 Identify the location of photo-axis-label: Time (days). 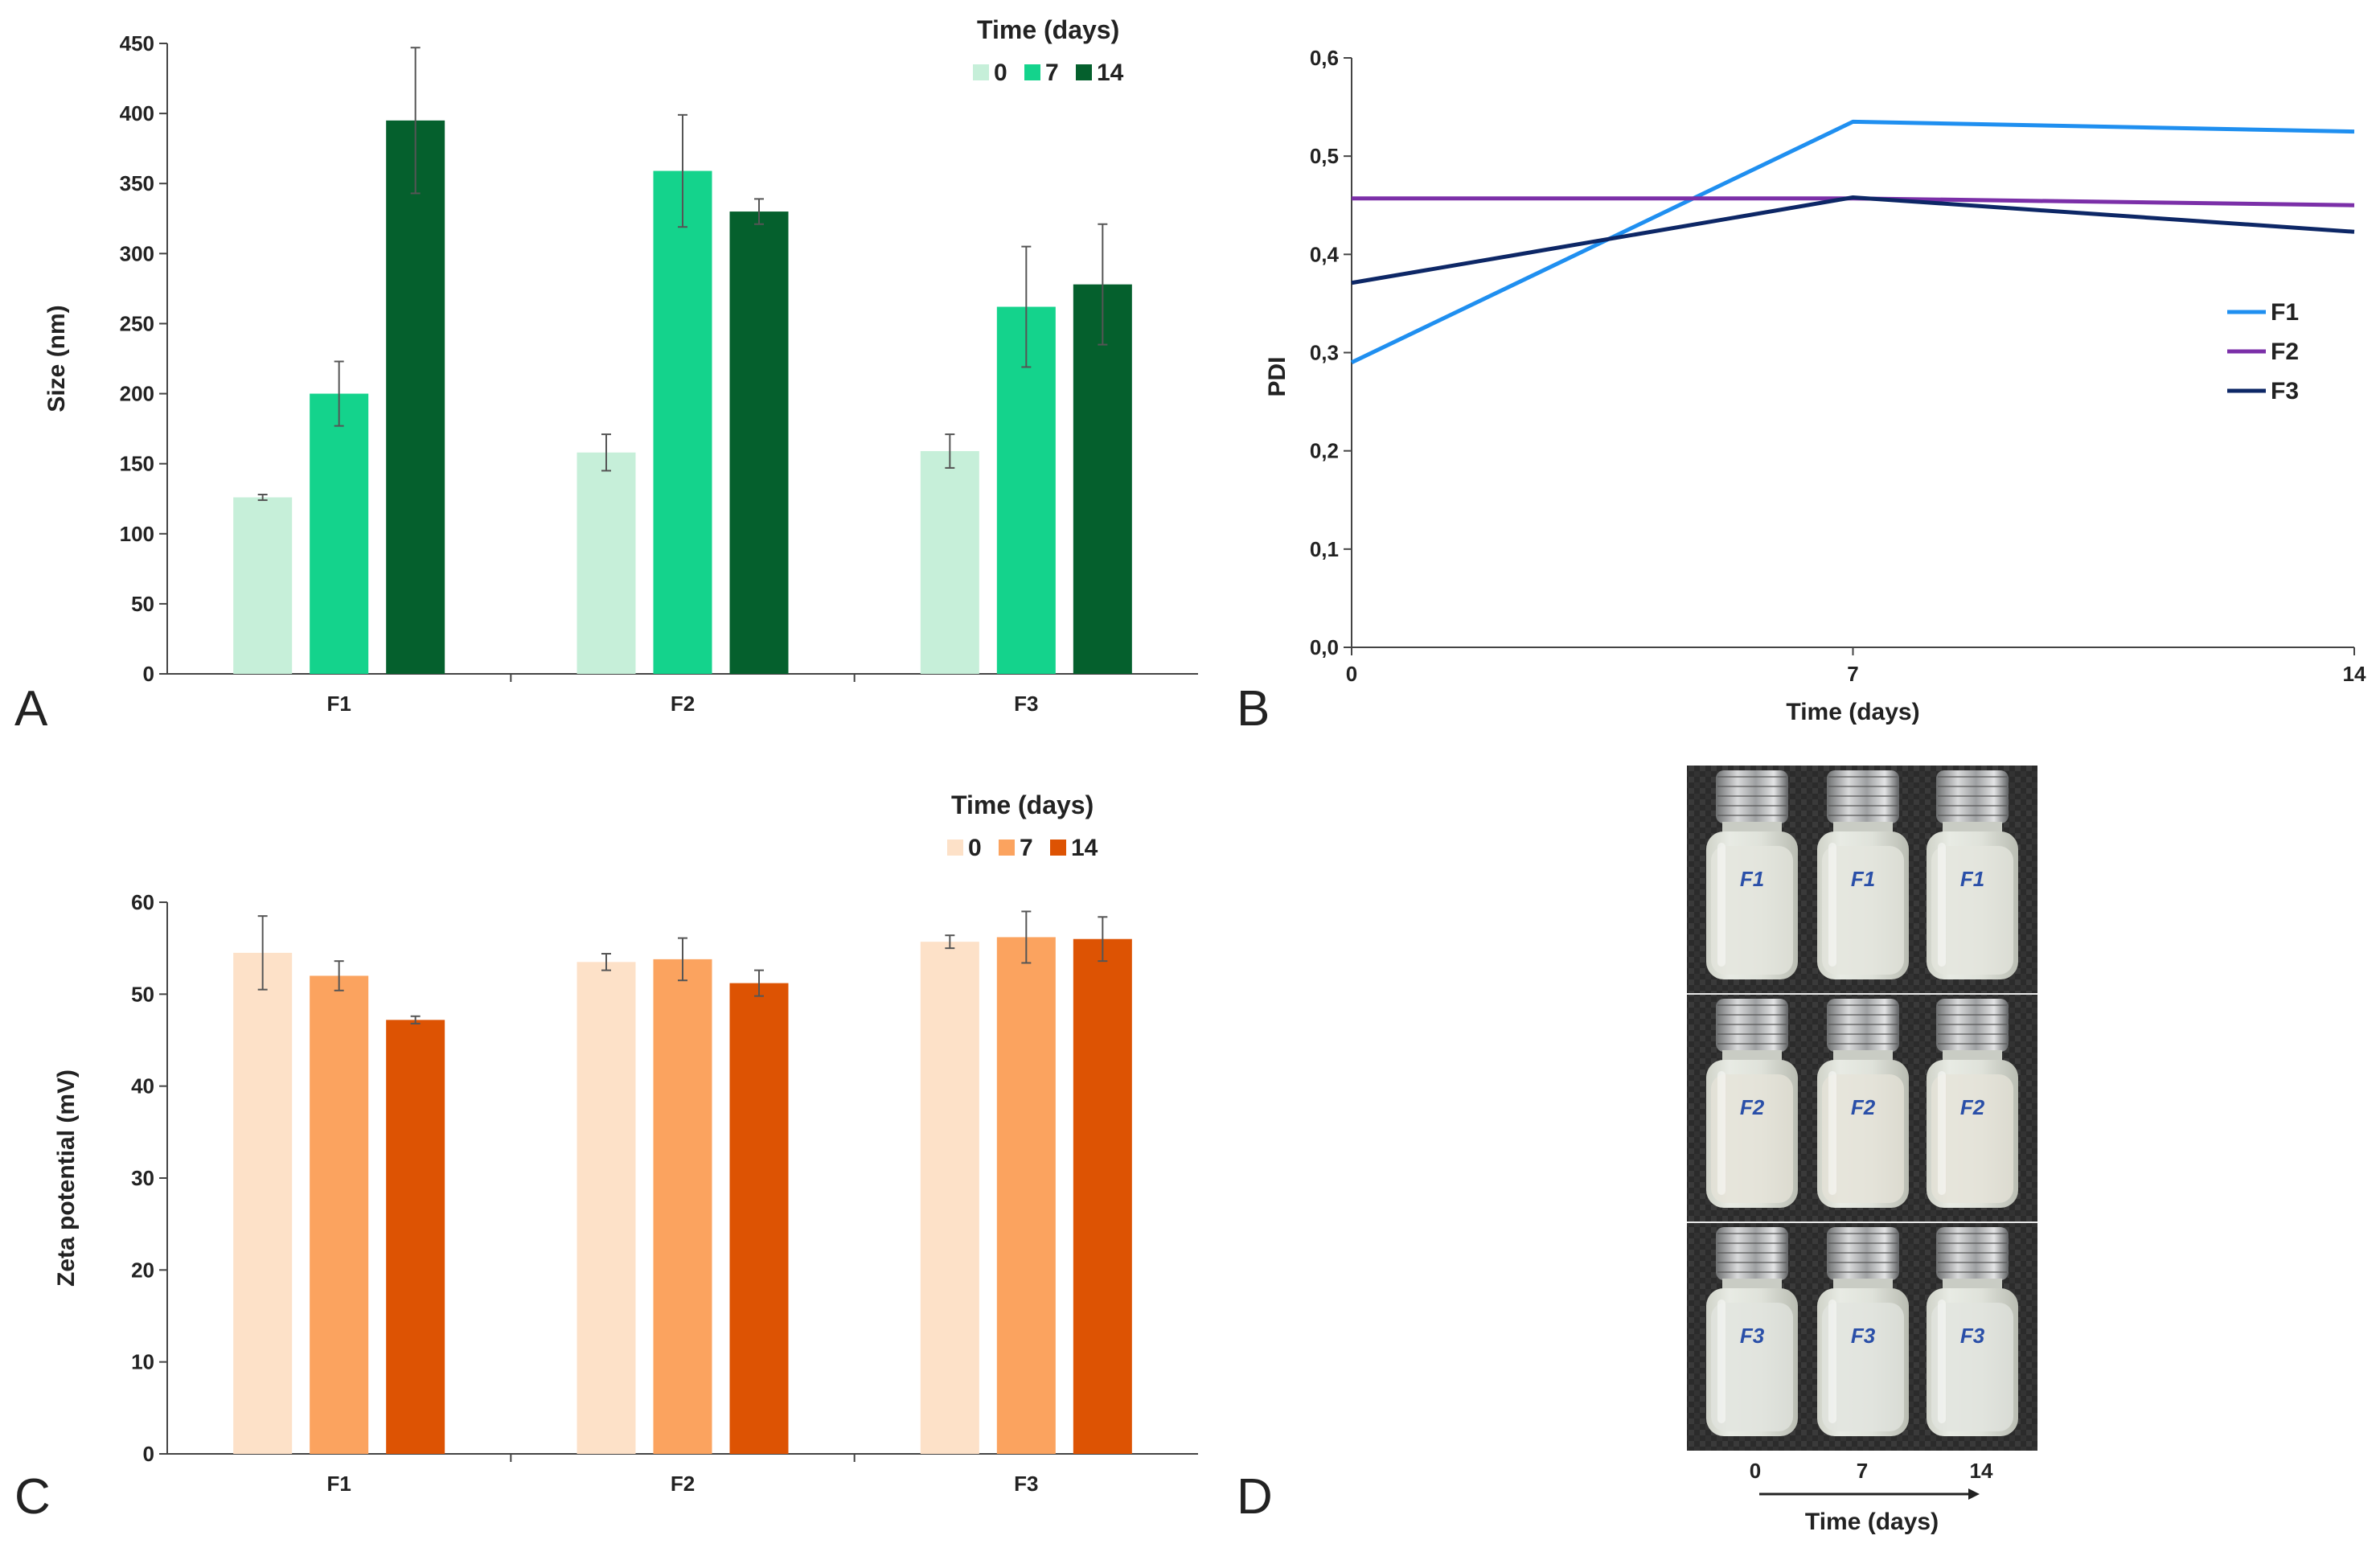
(1872, 1522).